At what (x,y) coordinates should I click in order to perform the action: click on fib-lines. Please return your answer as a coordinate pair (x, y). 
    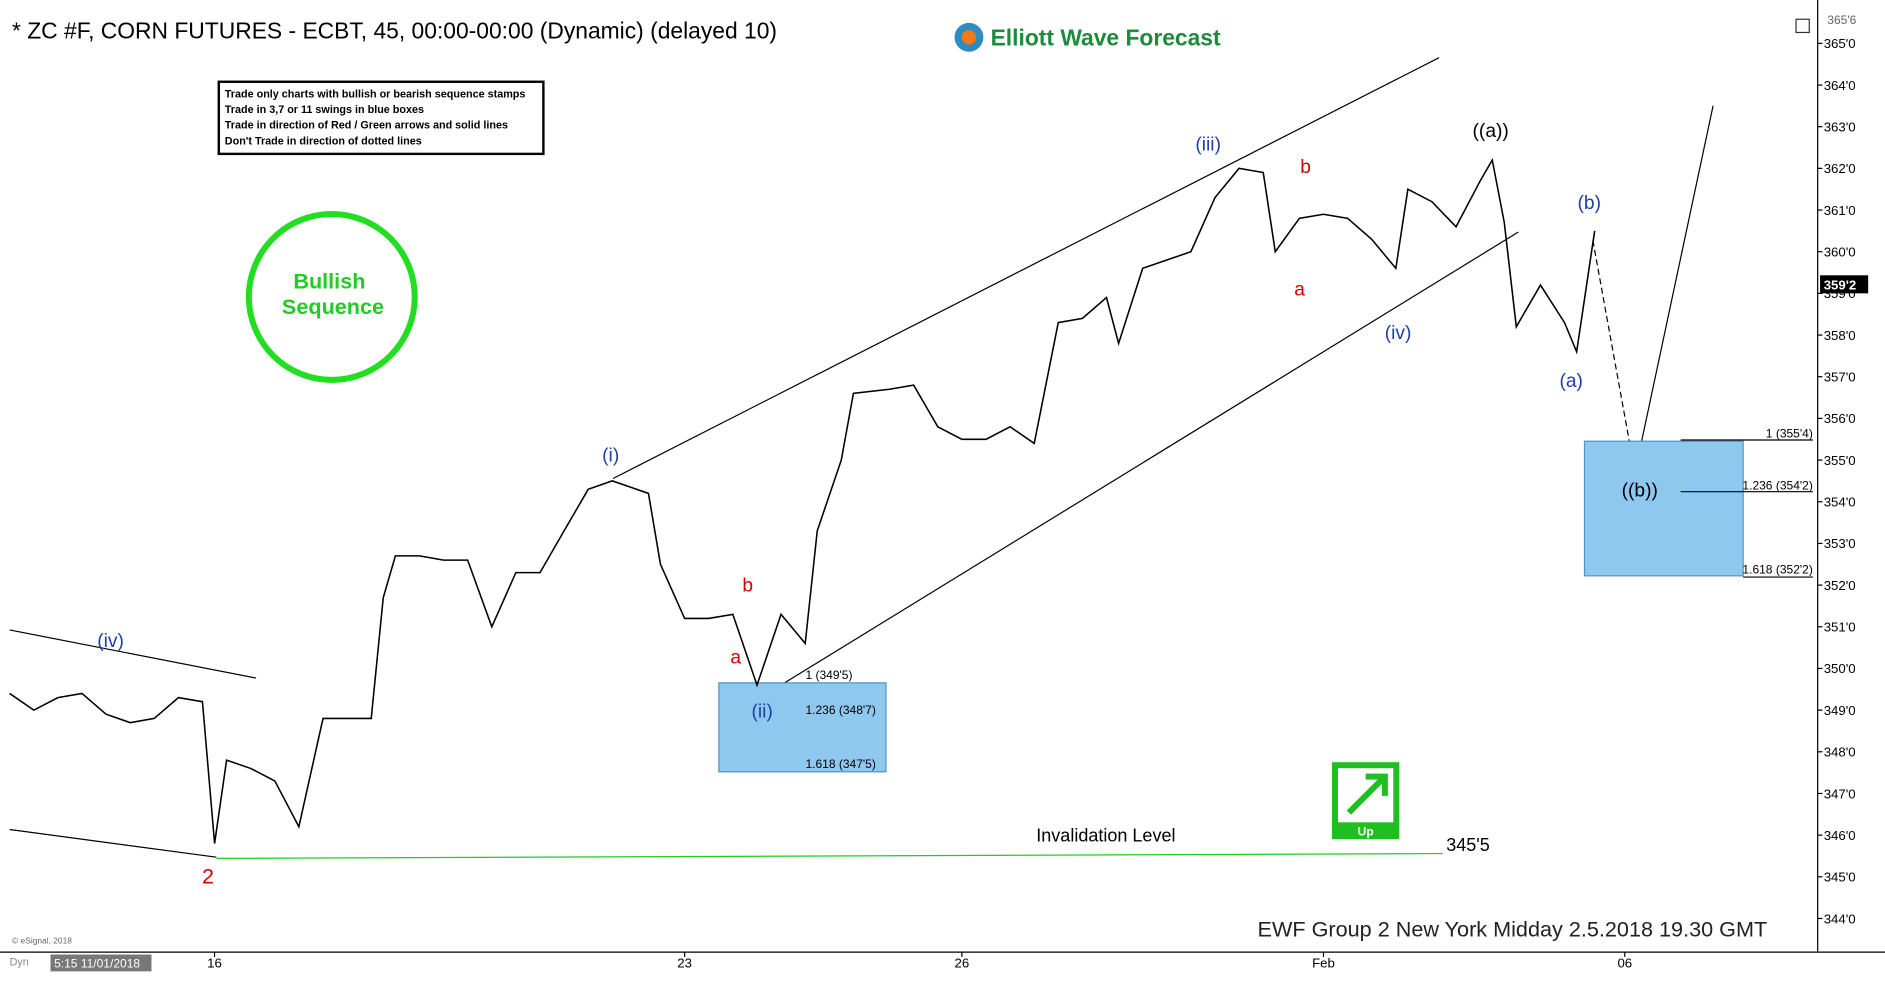
    Looking at the image, I should click on (1746, 508).